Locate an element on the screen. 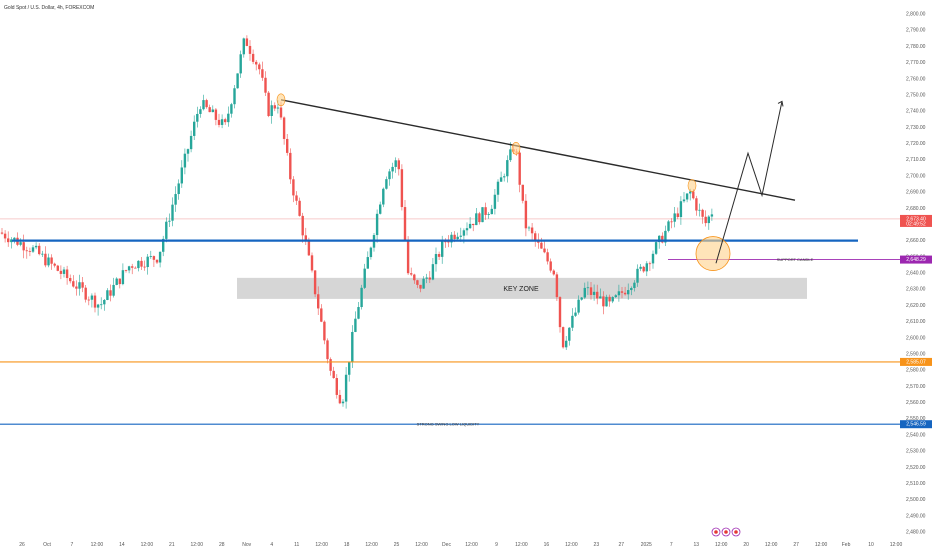 This screenshot has height=550, width=932. projection-path is located at coordinates (749, 182).